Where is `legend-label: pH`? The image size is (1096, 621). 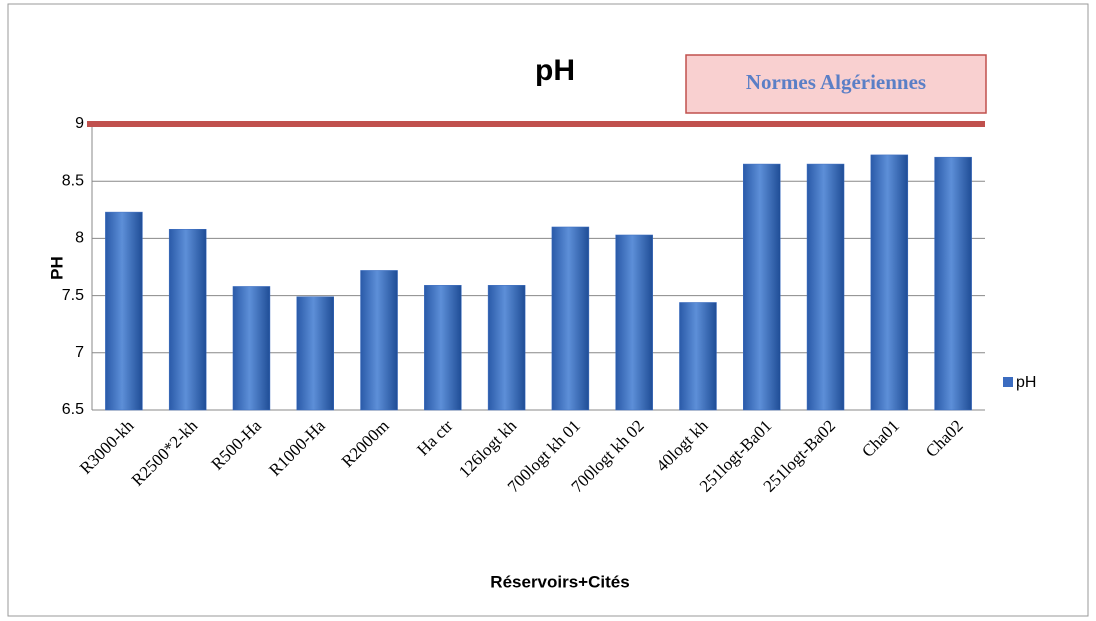
legend-label: pH is located at coordinates (1026, 382).